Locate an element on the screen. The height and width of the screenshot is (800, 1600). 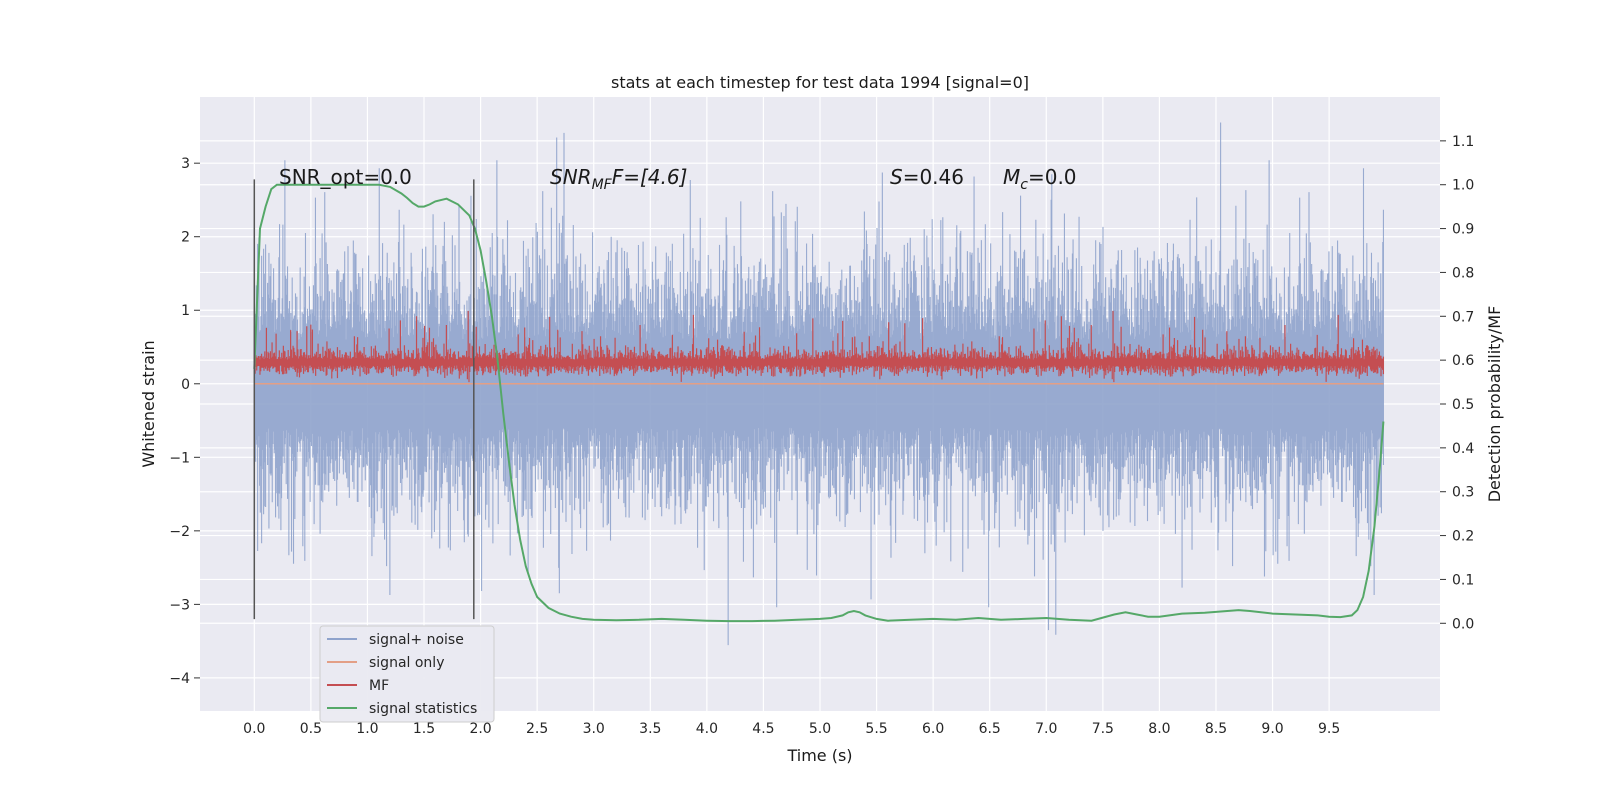
x-tick-label: 7.0 is located at coordinates (1046, 729).